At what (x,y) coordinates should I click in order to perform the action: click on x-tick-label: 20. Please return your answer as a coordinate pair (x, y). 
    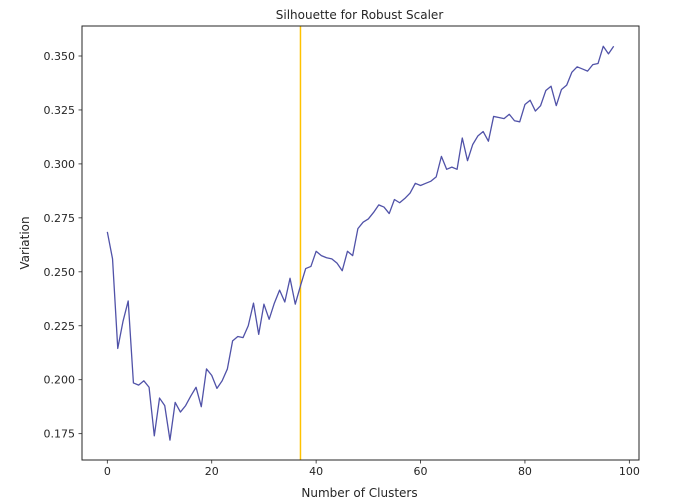
    Looking at the image, I should click on (212, 471).